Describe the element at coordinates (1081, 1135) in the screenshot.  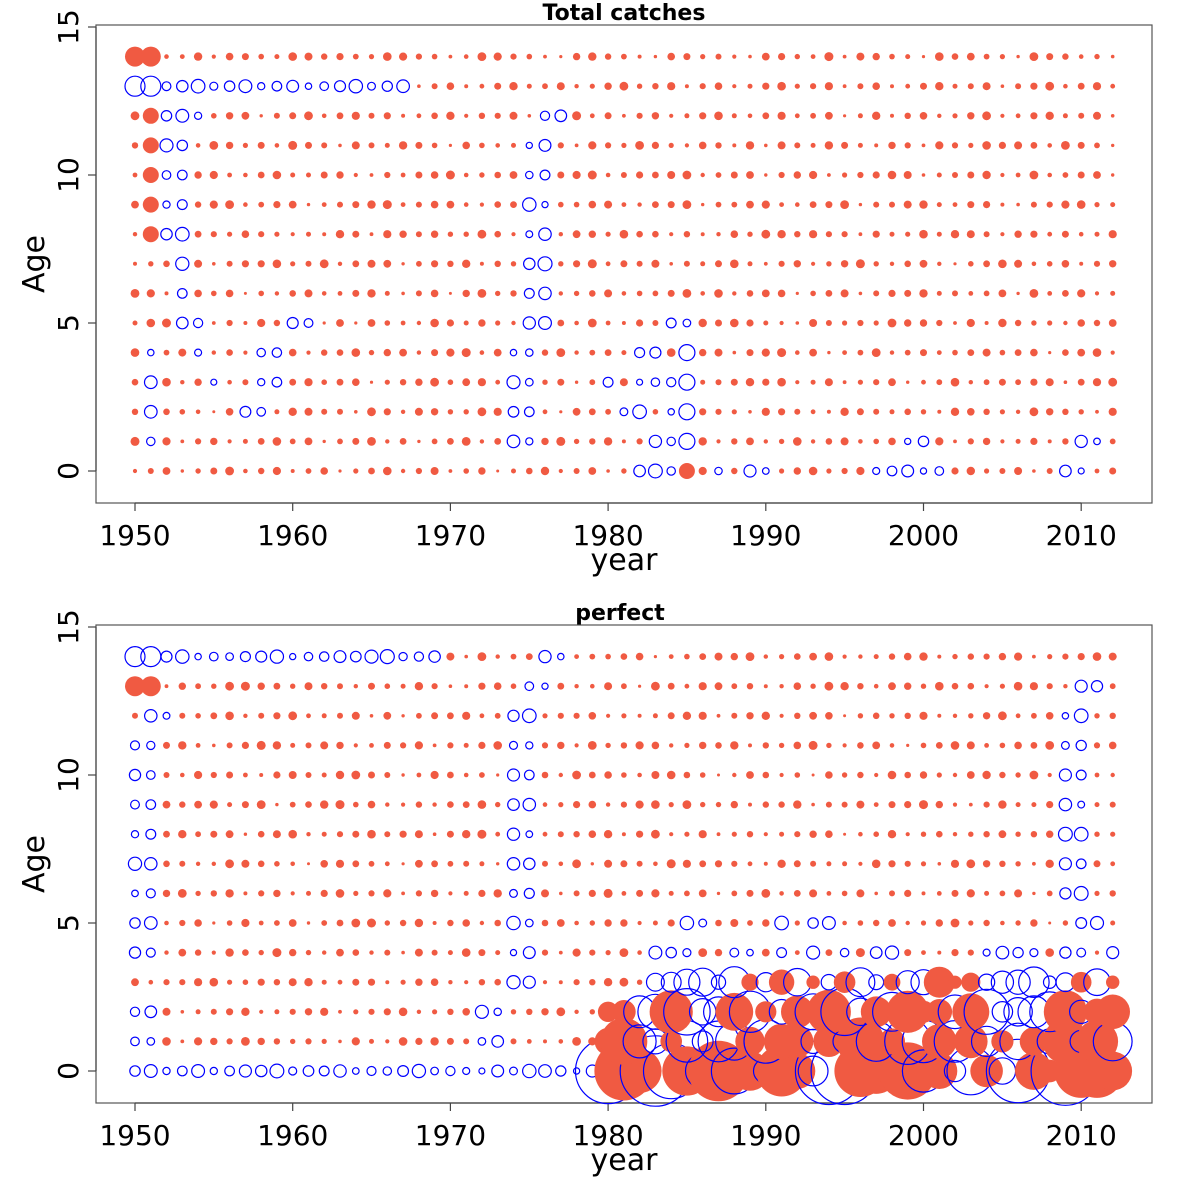
I see `x-tick-label: 2010` at that location.